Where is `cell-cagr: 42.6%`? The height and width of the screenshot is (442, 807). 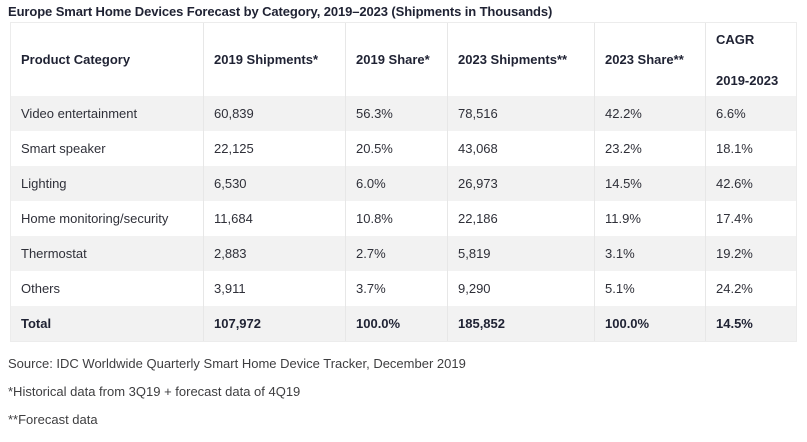 cell-cagr: 42.6% is located at coordinates (734, 183).